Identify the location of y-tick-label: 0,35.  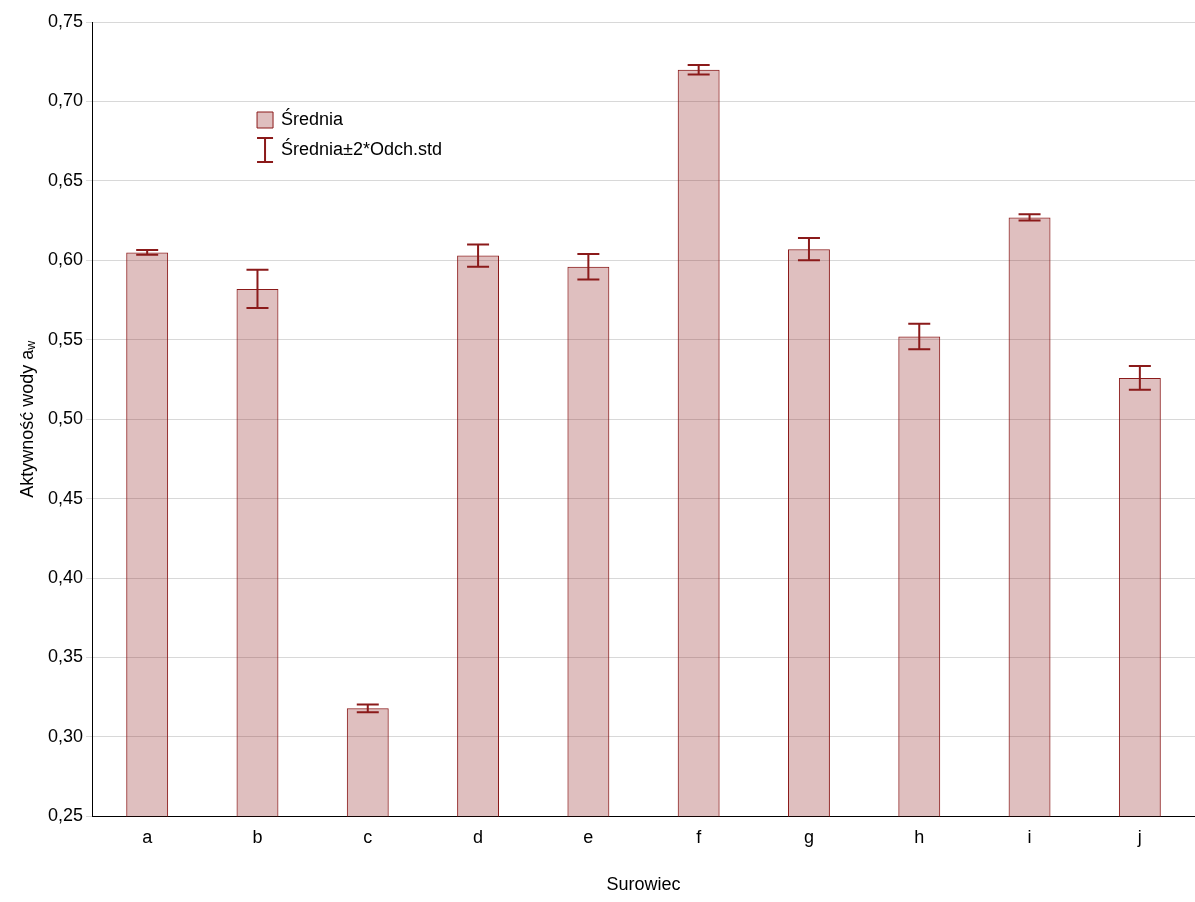
(65, 656).